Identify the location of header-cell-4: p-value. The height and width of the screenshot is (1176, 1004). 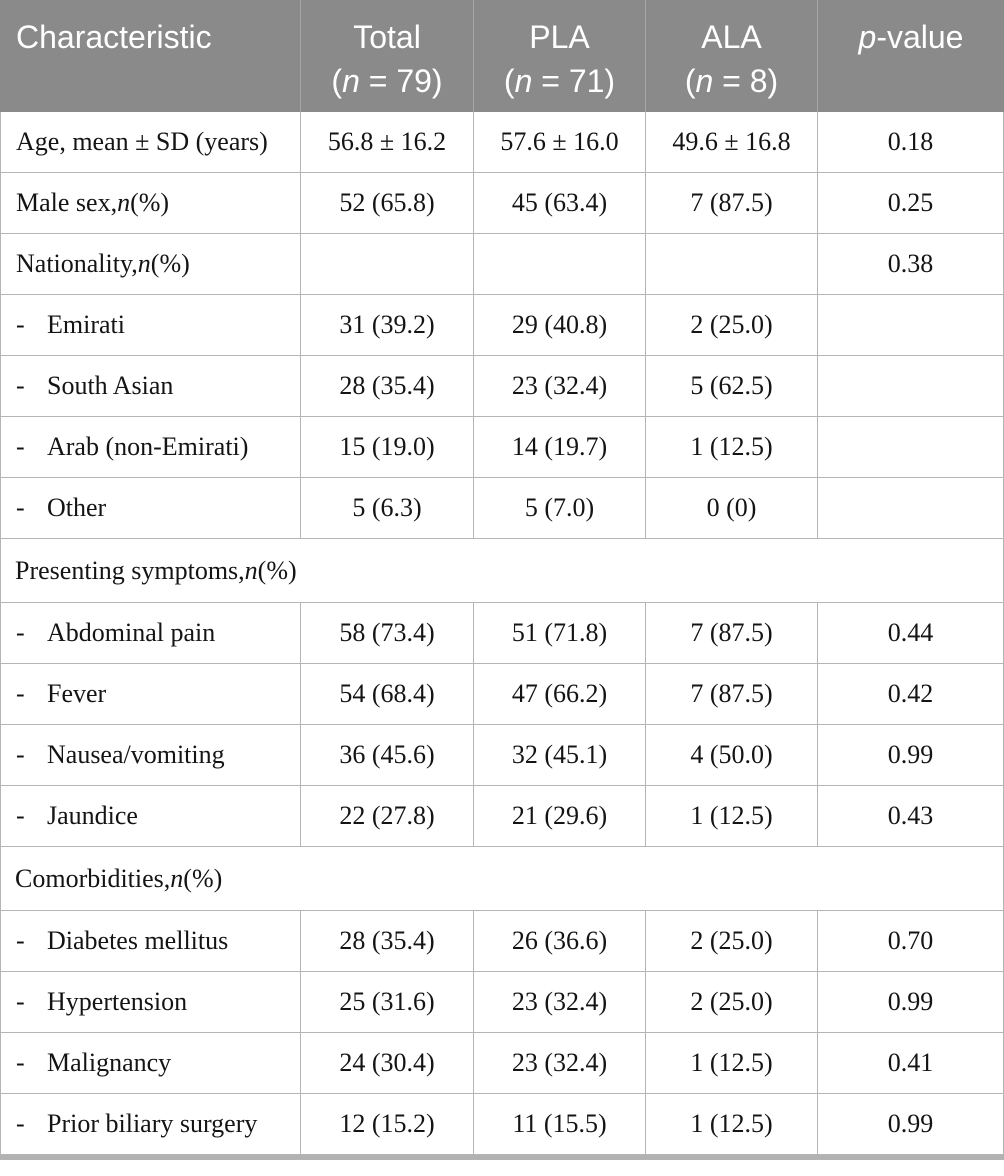
(910, 56).